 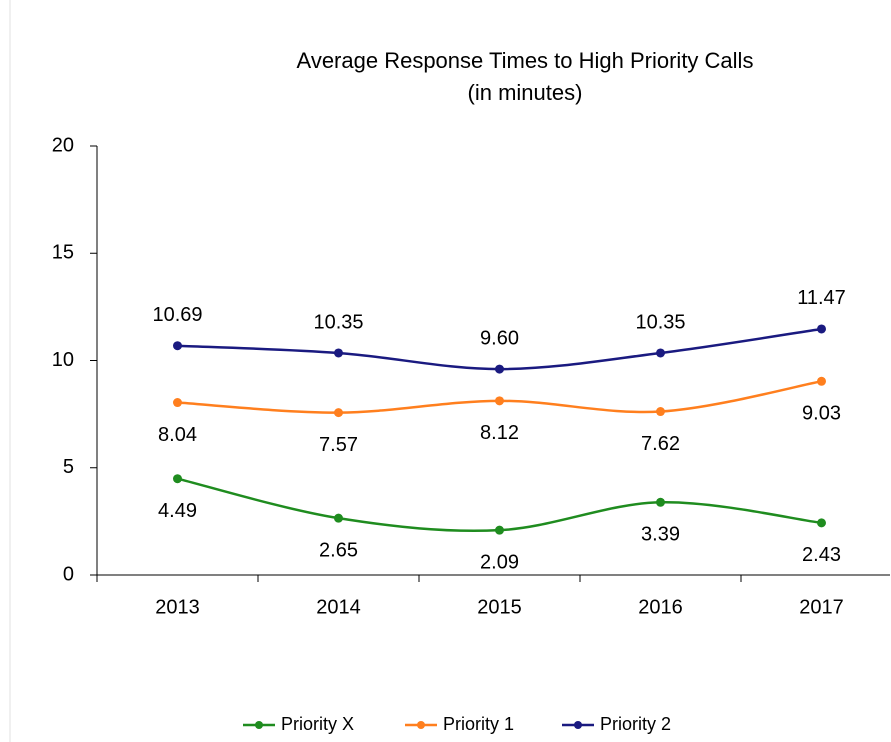 I want to click on data-label: 2.65, so click(x=338, y=550).